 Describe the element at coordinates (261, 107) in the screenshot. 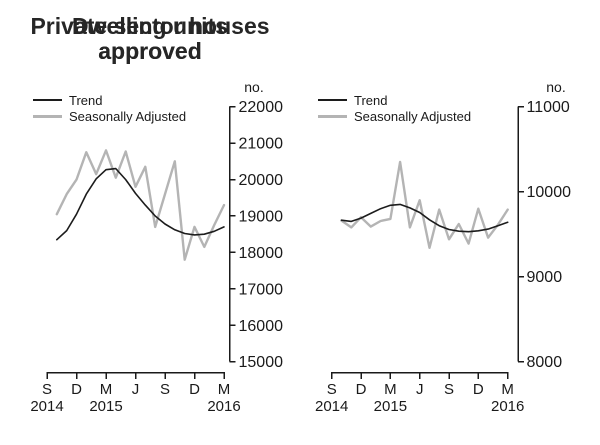

I see `y-tick-label: 22000` at that location.